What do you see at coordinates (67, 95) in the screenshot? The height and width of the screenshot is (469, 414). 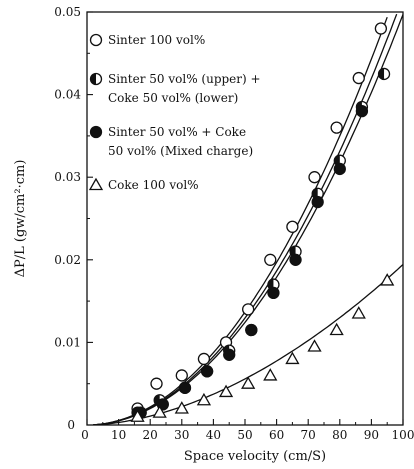 I see `y-tick-label: 0.04` at bounding box center [67, 95].